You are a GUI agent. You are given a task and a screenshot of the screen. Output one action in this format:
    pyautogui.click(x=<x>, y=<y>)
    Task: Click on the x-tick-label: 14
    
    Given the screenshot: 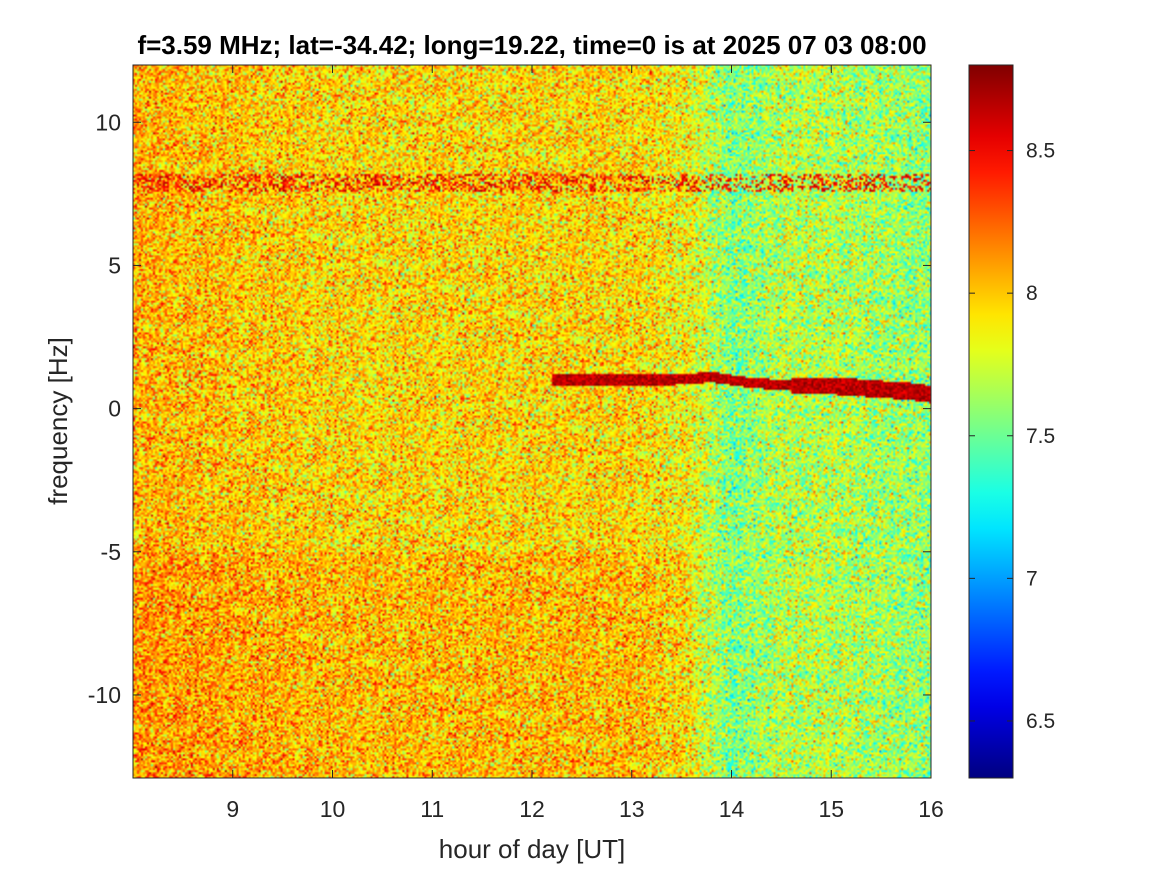 What is the action you would take?
    pyautogui.click(x=732, y=809)
    